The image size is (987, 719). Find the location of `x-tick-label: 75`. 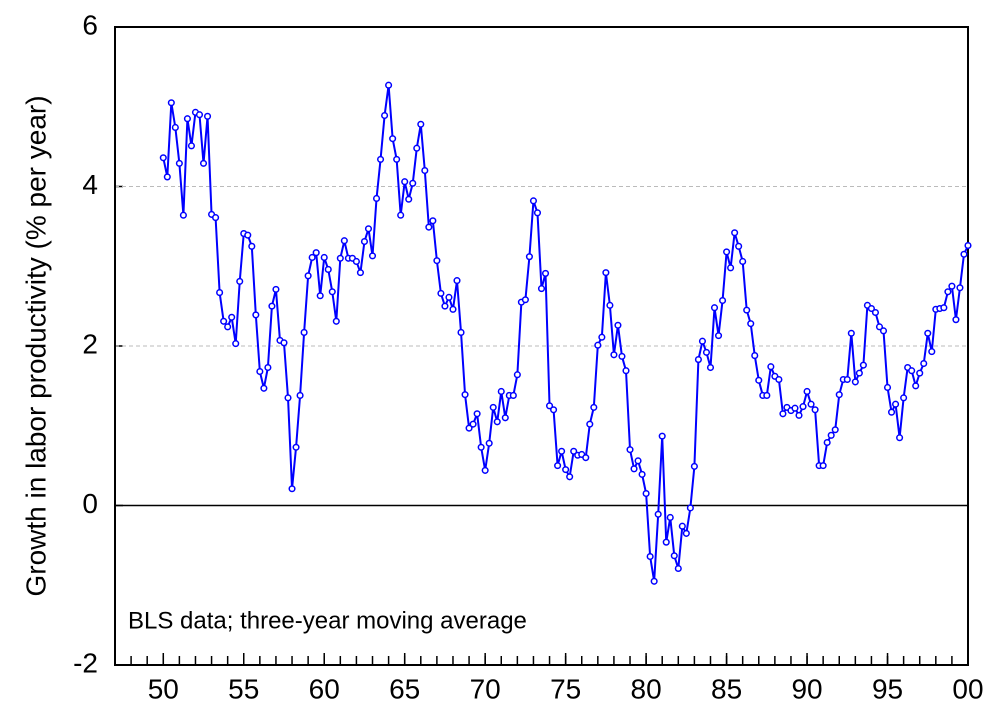

x-tick-label: 75 is located at coordinates (565, 688).